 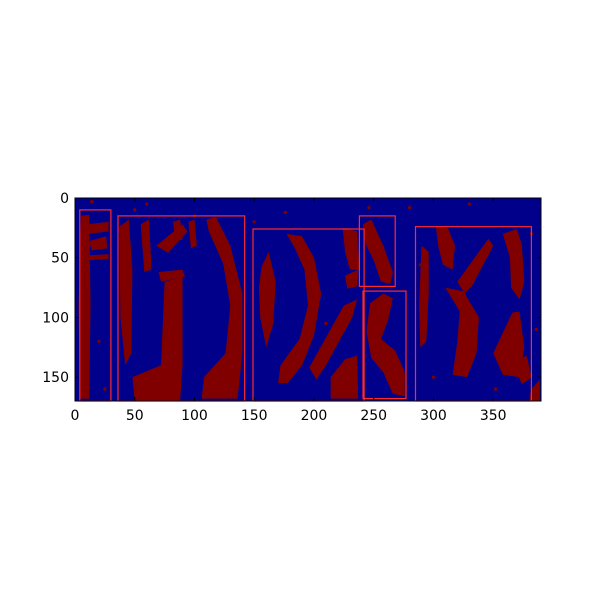 I want to click on y-tick-label: 150, so click(x=55, y=378).